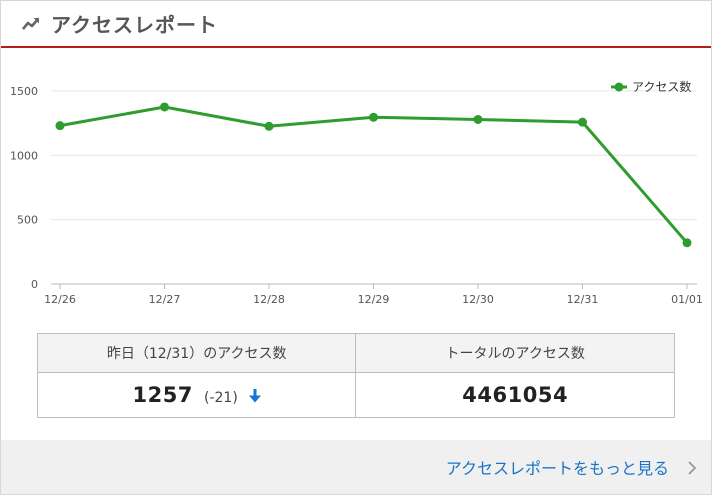 This screenshot has width=712, height=495. I want to click on y-tick-label: 0, so click(34, 284).